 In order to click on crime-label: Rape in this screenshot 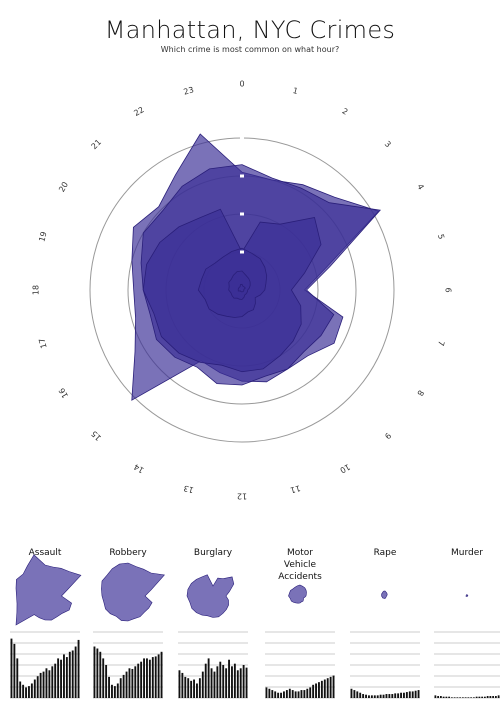, I will do `click(385, 553)`.